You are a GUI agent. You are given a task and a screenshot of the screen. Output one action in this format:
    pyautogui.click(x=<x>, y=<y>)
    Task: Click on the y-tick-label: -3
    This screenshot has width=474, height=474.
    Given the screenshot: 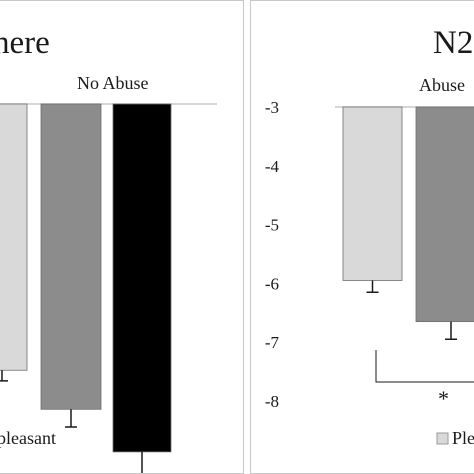 What is the action you would take?
    pyautogui.click(x=272, y=107)
    